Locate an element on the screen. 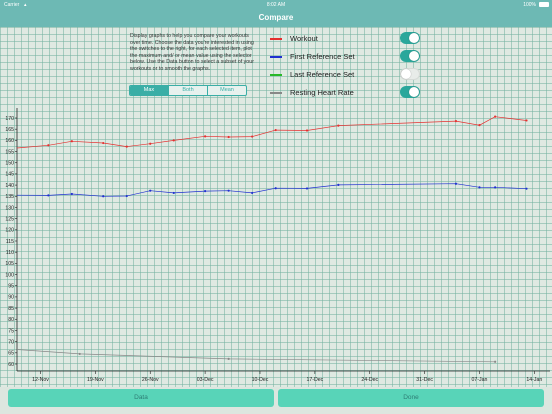  done-button: Done is located at coordinates (411, 398).